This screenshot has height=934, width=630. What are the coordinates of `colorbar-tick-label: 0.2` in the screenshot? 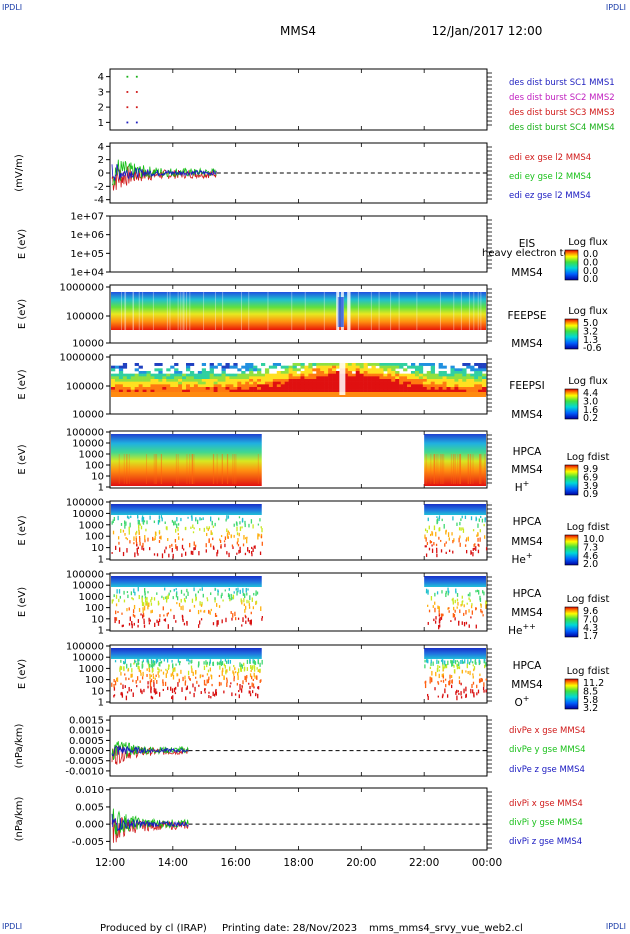 It's located at (590, 418).